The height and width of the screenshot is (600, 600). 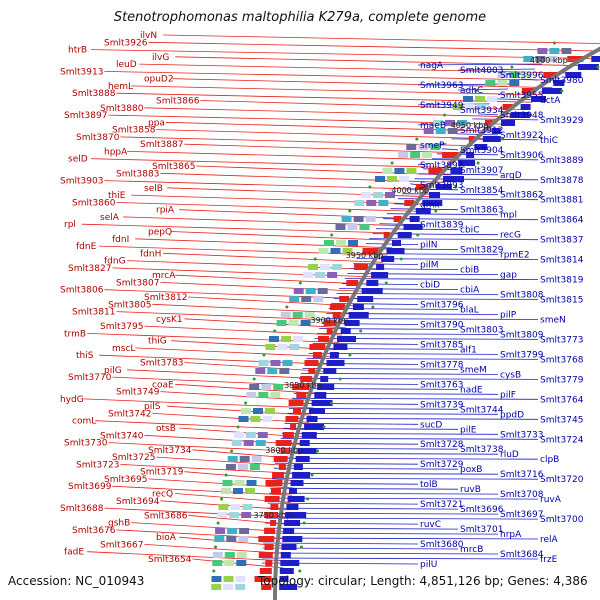 What do you see at coordinates (85, 356) in the screenshot?
I see `forward-gene-label: thiS` at bounding box center [85, 356].